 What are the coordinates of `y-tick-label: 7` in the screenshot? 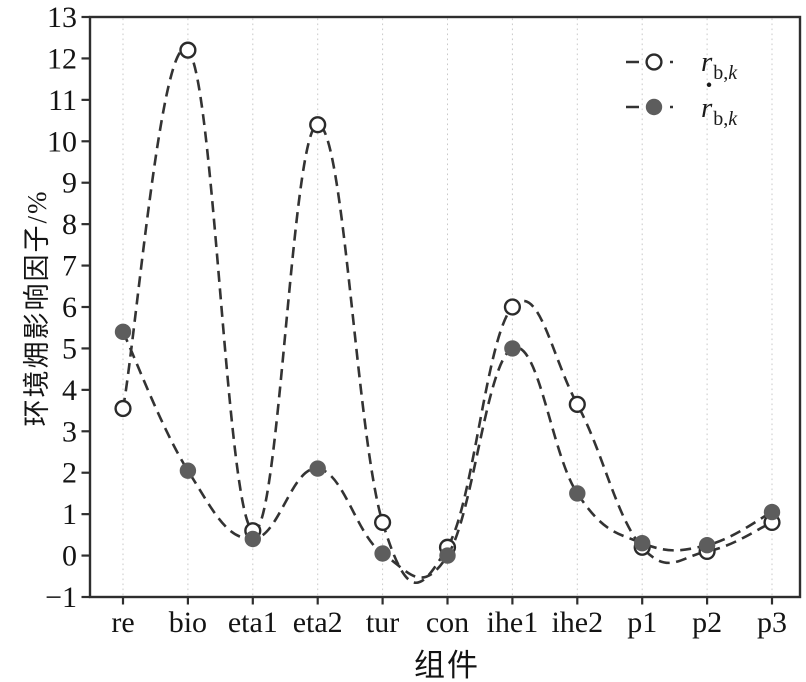 It's located at (69, 266).